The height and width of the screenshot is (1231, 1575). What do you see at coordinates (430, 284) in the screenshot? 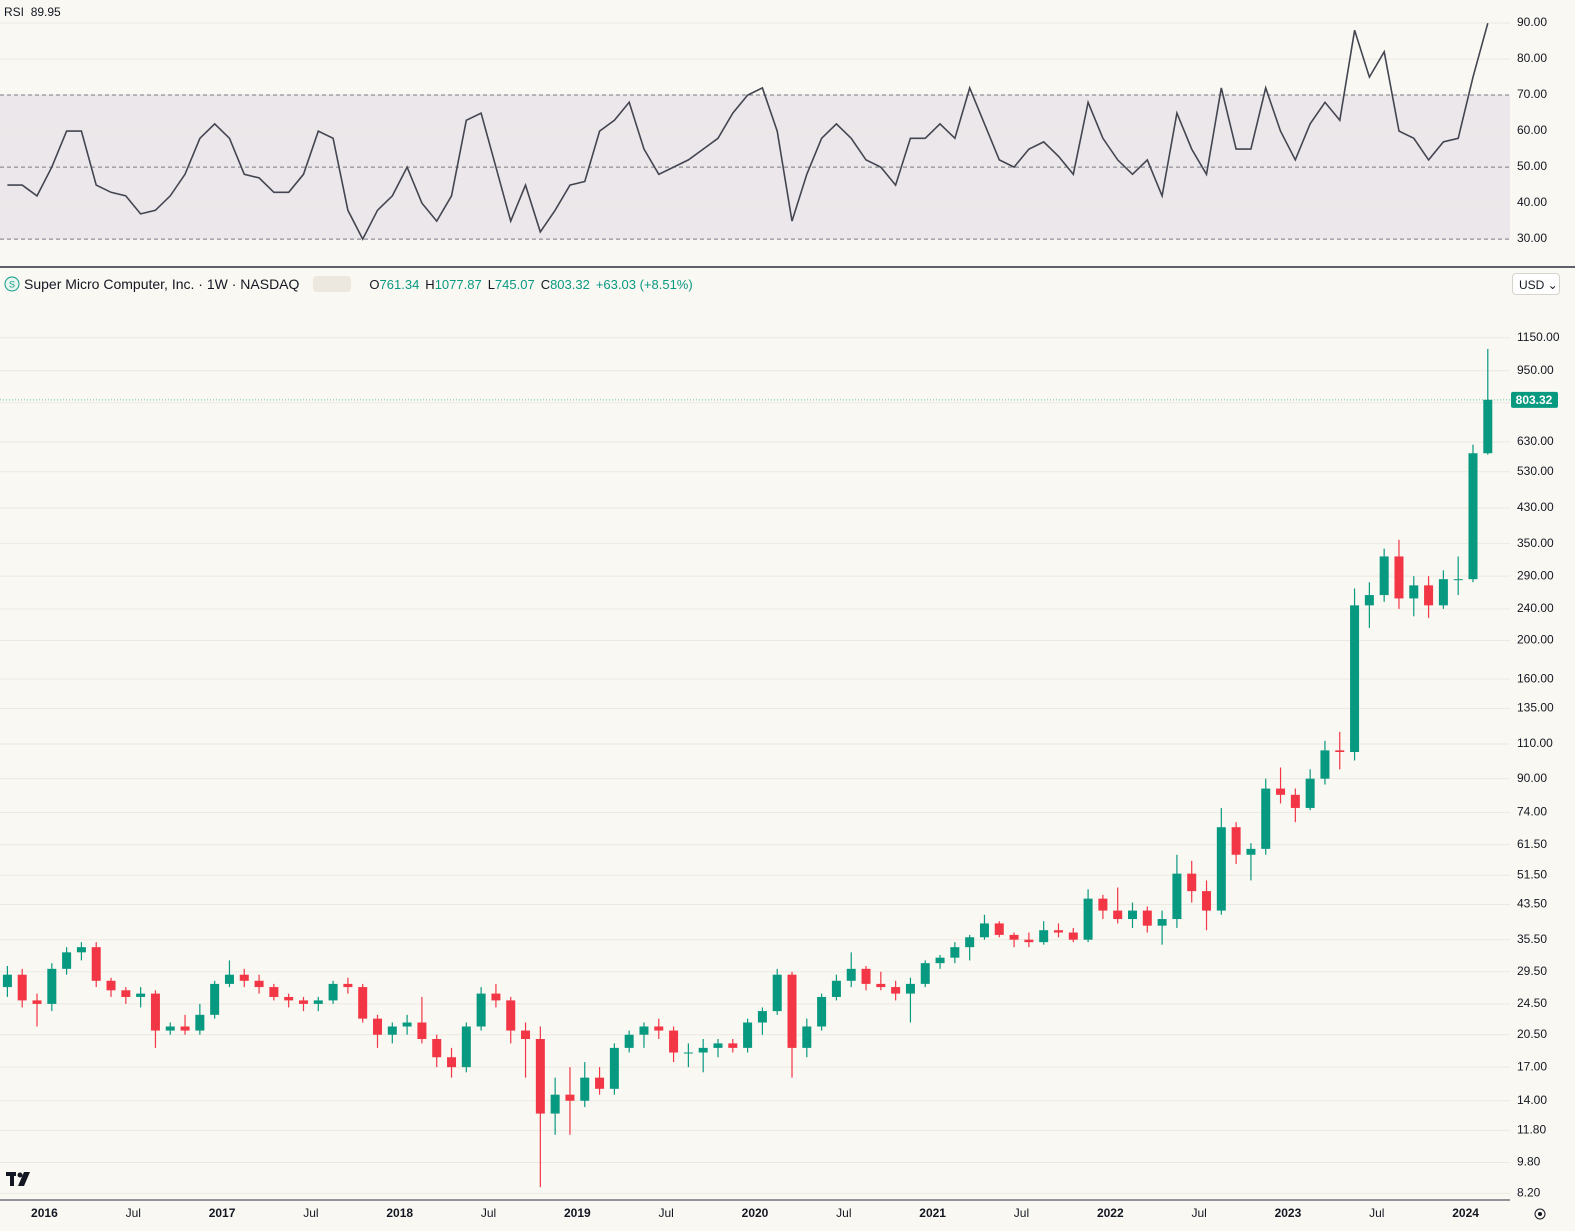
I see `high-key: H` at bounding box center [430, 284].